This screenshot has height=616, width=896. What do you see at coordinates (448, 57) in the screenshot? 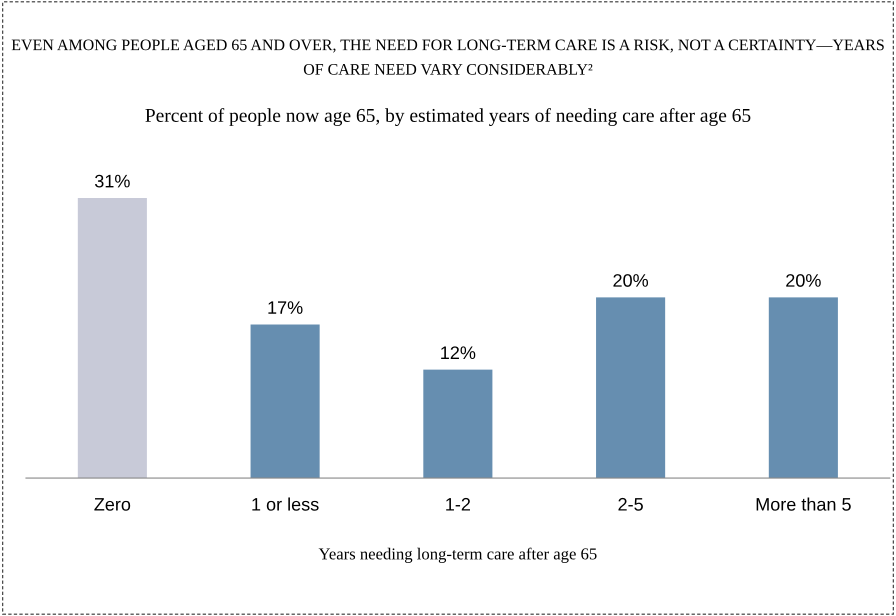
I see `chart-title: EVEN AMONG PEOPLE AGED 65 AND OVER, THE NEED FOR LONG-TERM CARE IS A RISK, NOT A CERTAINTY—YEARS OF CARE NEED VARY CONSIDERABLY²` at bounding box center [448, 57].